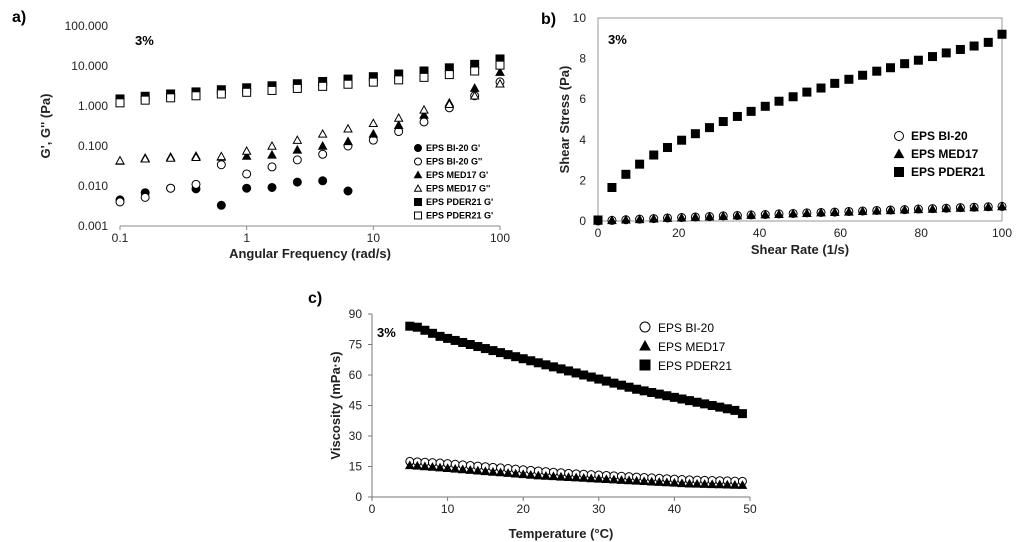 This screenshot has height=542, width=1024. What do you see at coordinates (315, 298) in the screenshot?
I see `panel-label-c: c)` at bounding box center [315, 298].